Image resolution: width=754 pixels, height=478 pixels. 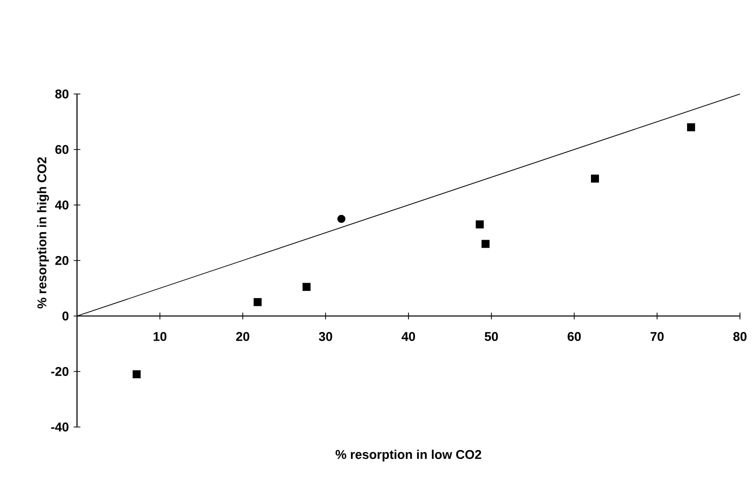 What do you see at coordinates (409, 456) in the screenshot?
I see `x-axis-title: % resorption in low CO2` at bounding box center [409, 456].